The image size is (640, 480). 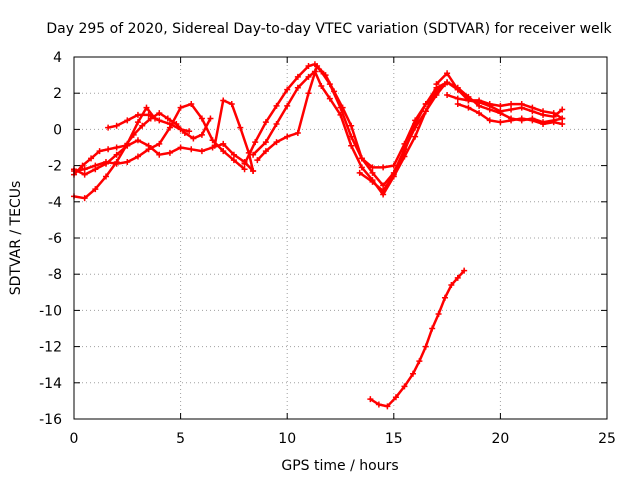 I want to click on y-tick-label: -16, so click(x=50, y=420).